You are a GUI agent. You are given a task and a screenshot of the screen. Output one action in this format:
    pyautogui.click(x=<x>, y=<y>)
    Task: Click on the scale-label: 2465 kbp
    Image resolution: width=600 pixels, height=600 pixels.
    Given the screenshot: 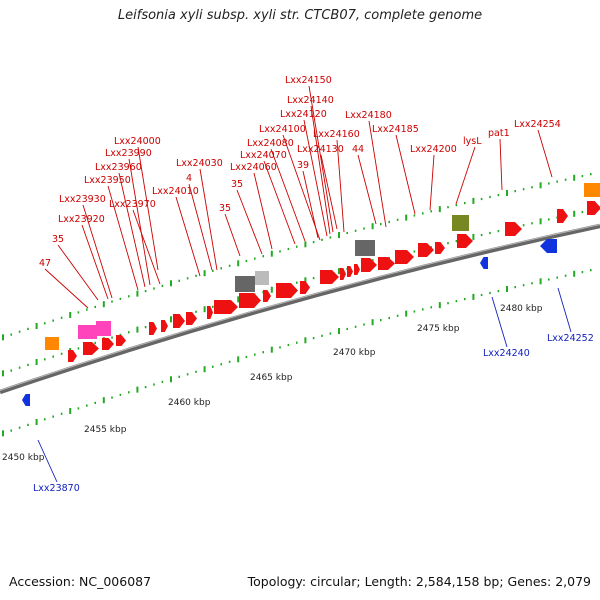 What is the action you would take?
    pyautogui.click(x=271, y=378)
    